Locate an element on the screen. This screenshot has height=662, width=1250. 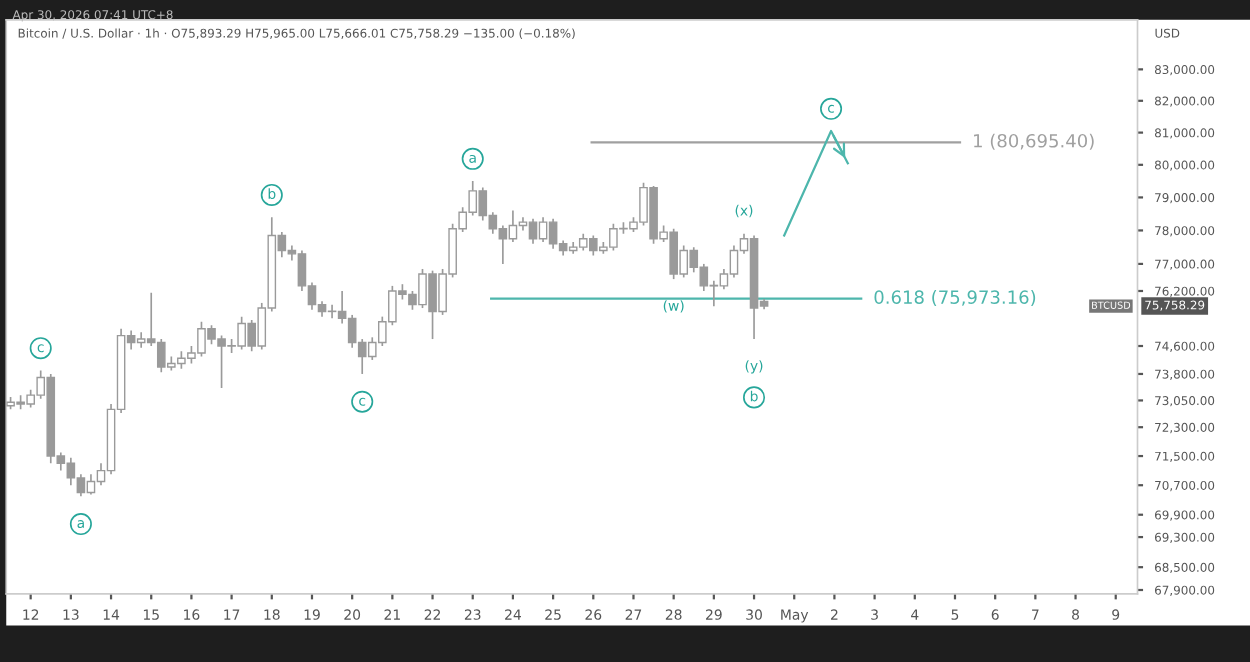
series-label: 0.618 (75,973.16) is located at coordinates (955, 298).